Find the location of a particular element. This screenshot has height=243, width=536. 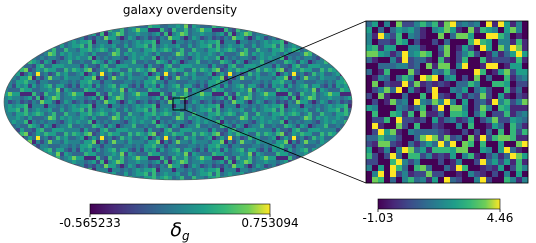

colorbar-tick-label: 0.753094 is located at coordinates (269, 223).